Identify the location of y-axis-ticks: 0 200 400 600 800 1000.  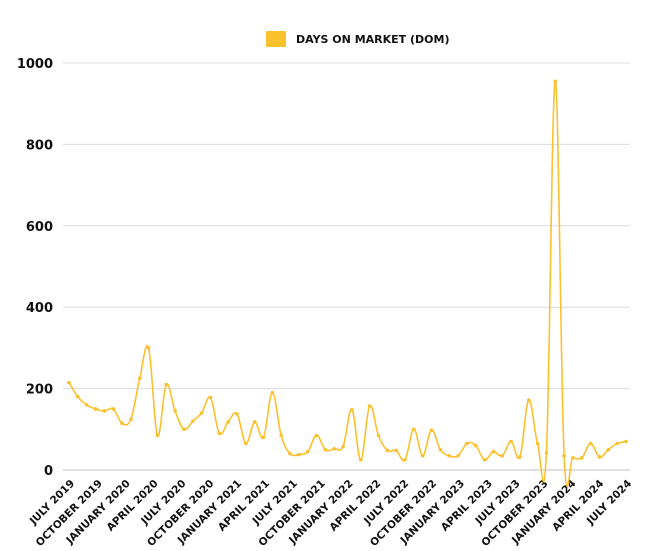
(35, 268).